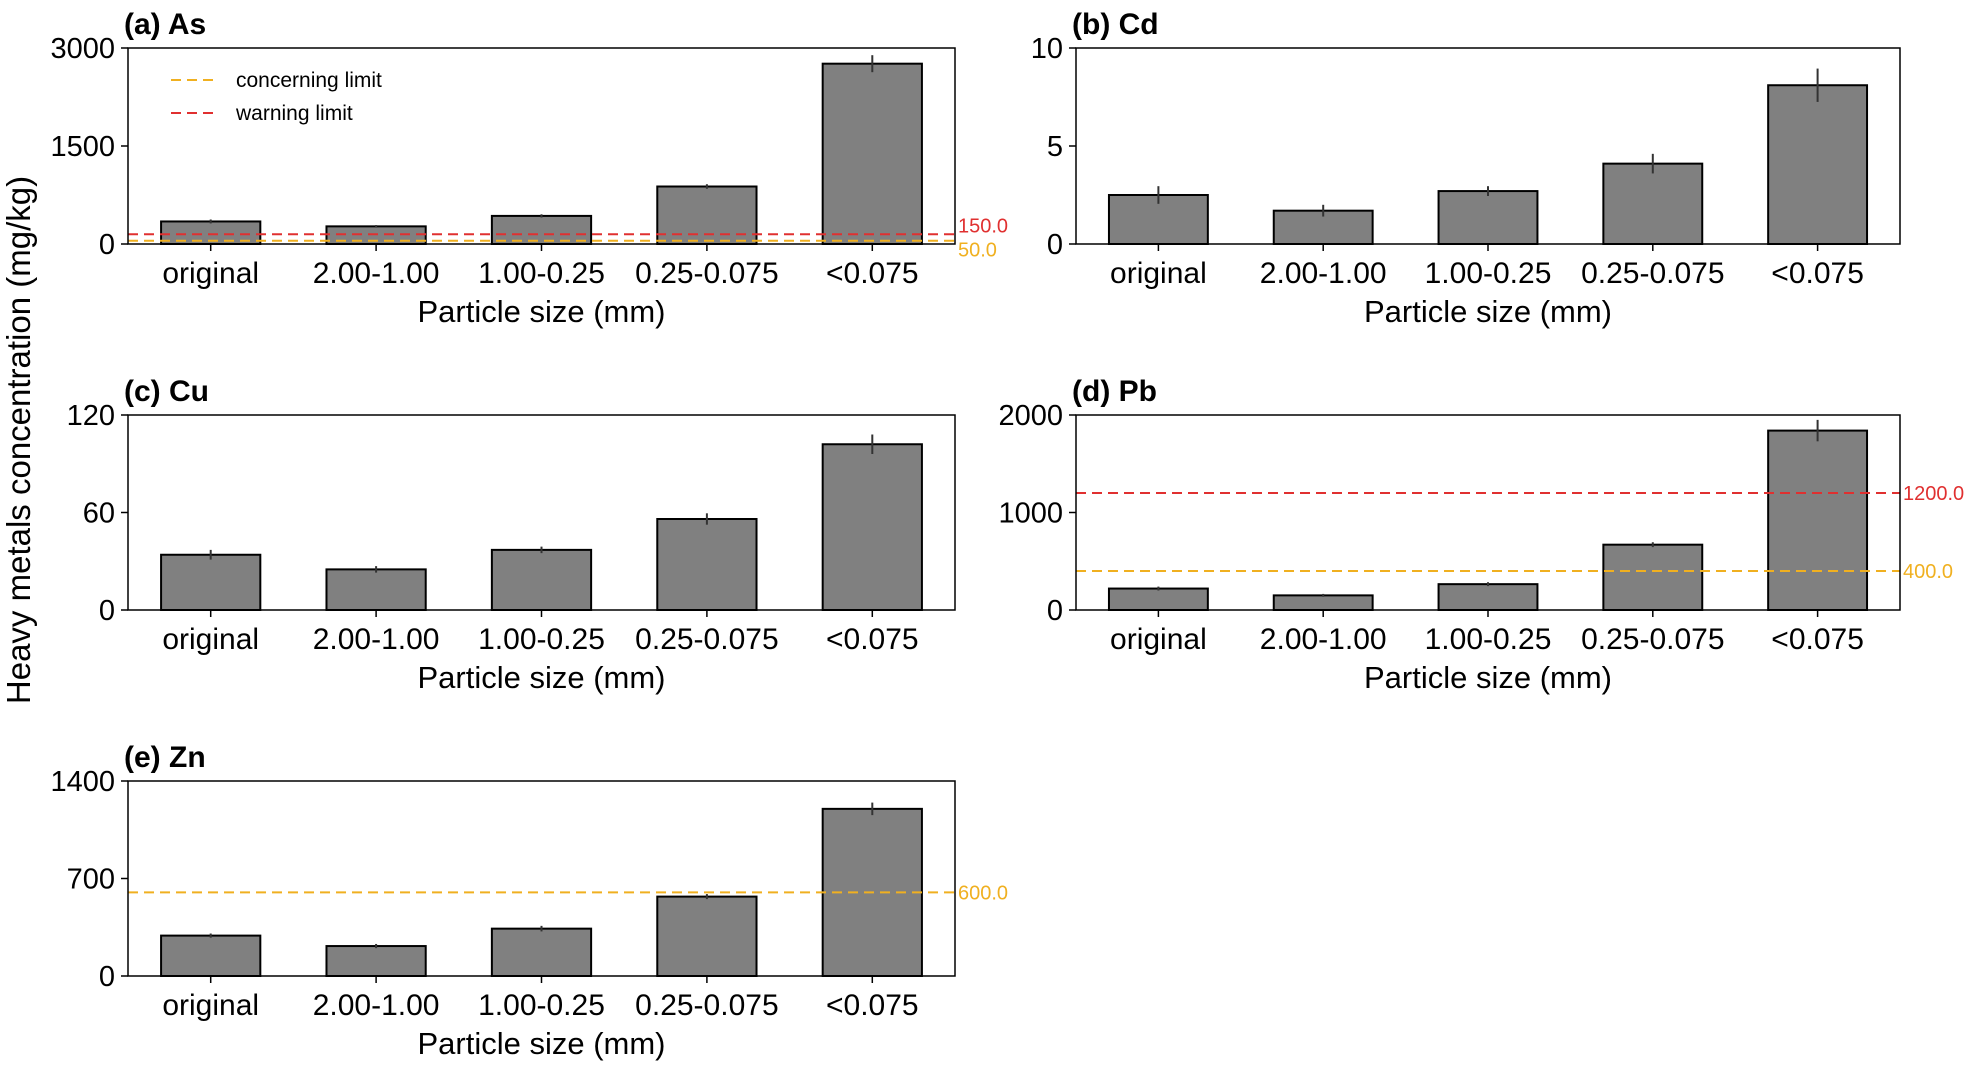 This screenshot has width=1974, height=1068. Describe the element at coordinates (1030, 416) in the screenshot. I see `panel-d-pb-ytick-label-2000: 2000` at that location.